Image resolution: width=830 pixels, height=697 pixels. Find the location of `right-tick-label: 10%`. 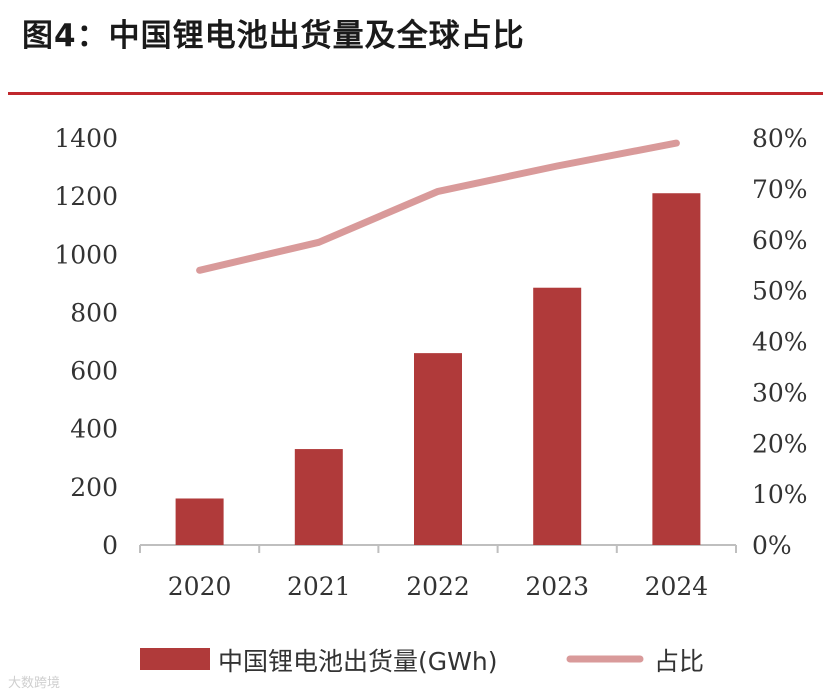

right-tick-label: 10% is located at coordinates (780, 494).